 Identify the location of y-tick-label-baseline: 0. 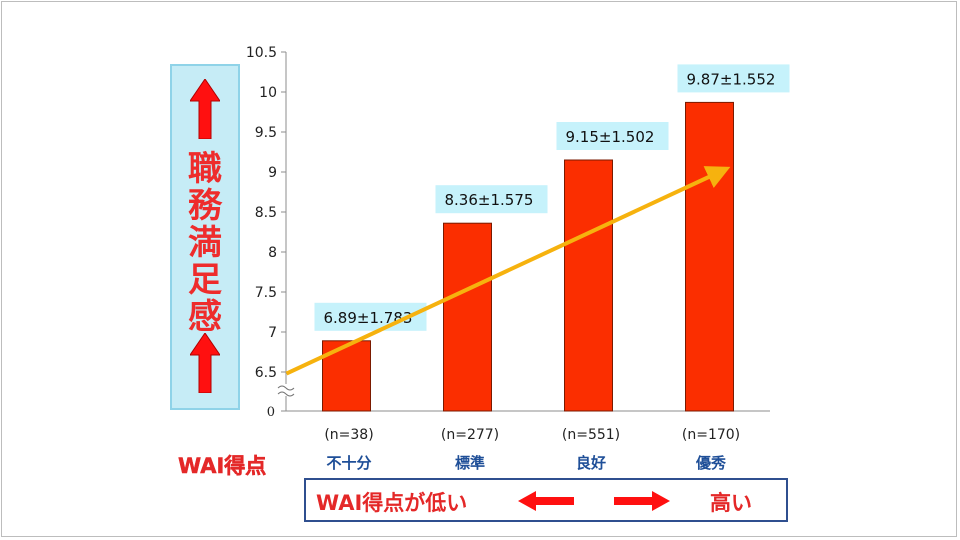
(271, 412).